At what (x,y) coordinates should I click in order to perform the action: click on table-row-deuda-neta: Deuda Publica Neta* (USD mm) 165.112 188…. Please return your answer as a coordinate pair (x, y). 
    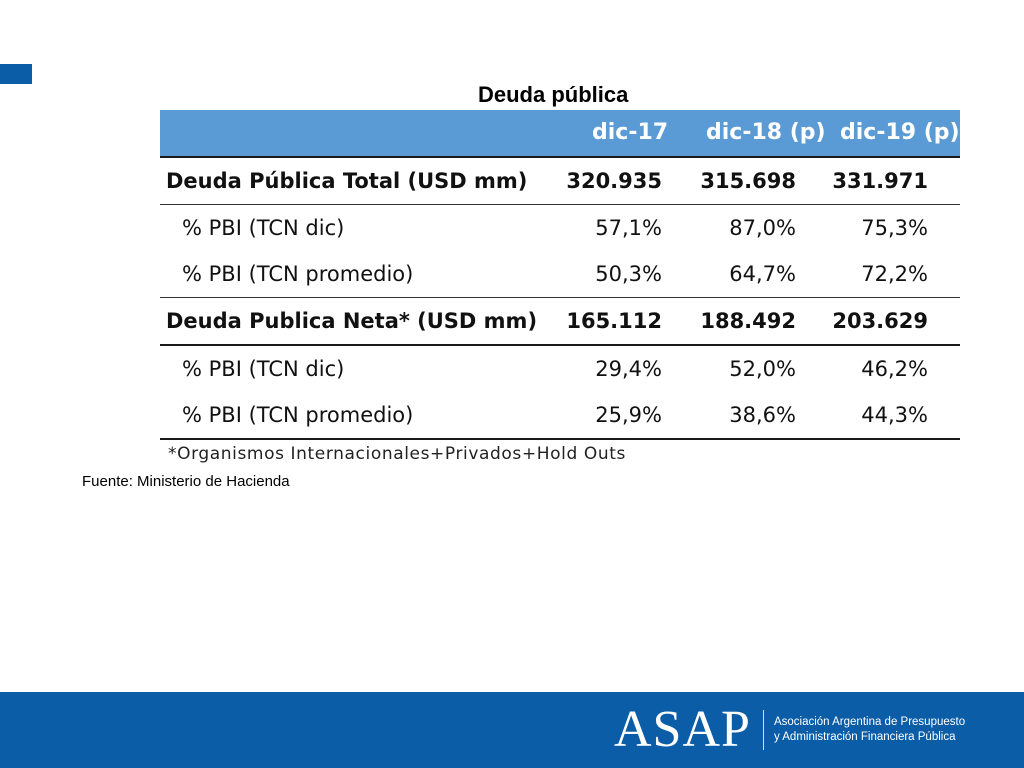
    Looking at the image, I should click on (560, 322).